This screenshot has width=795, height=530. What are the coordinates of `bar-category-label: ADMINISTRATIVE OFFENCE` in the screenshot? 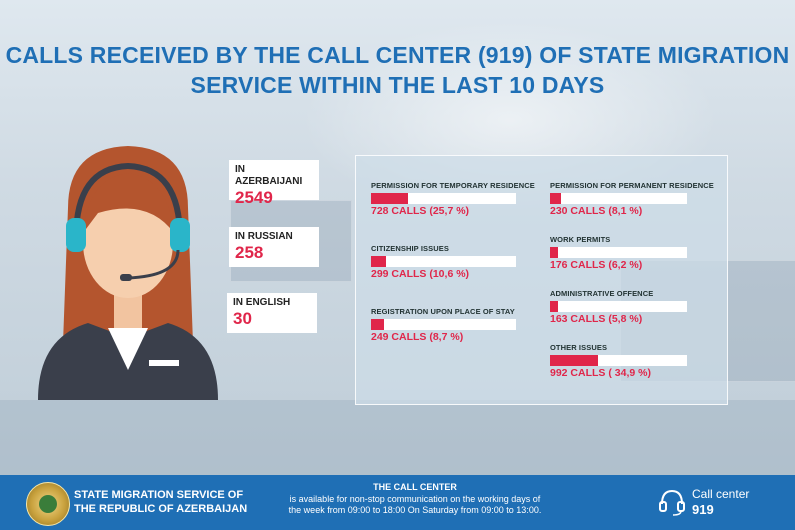 It's located at (602, 293).